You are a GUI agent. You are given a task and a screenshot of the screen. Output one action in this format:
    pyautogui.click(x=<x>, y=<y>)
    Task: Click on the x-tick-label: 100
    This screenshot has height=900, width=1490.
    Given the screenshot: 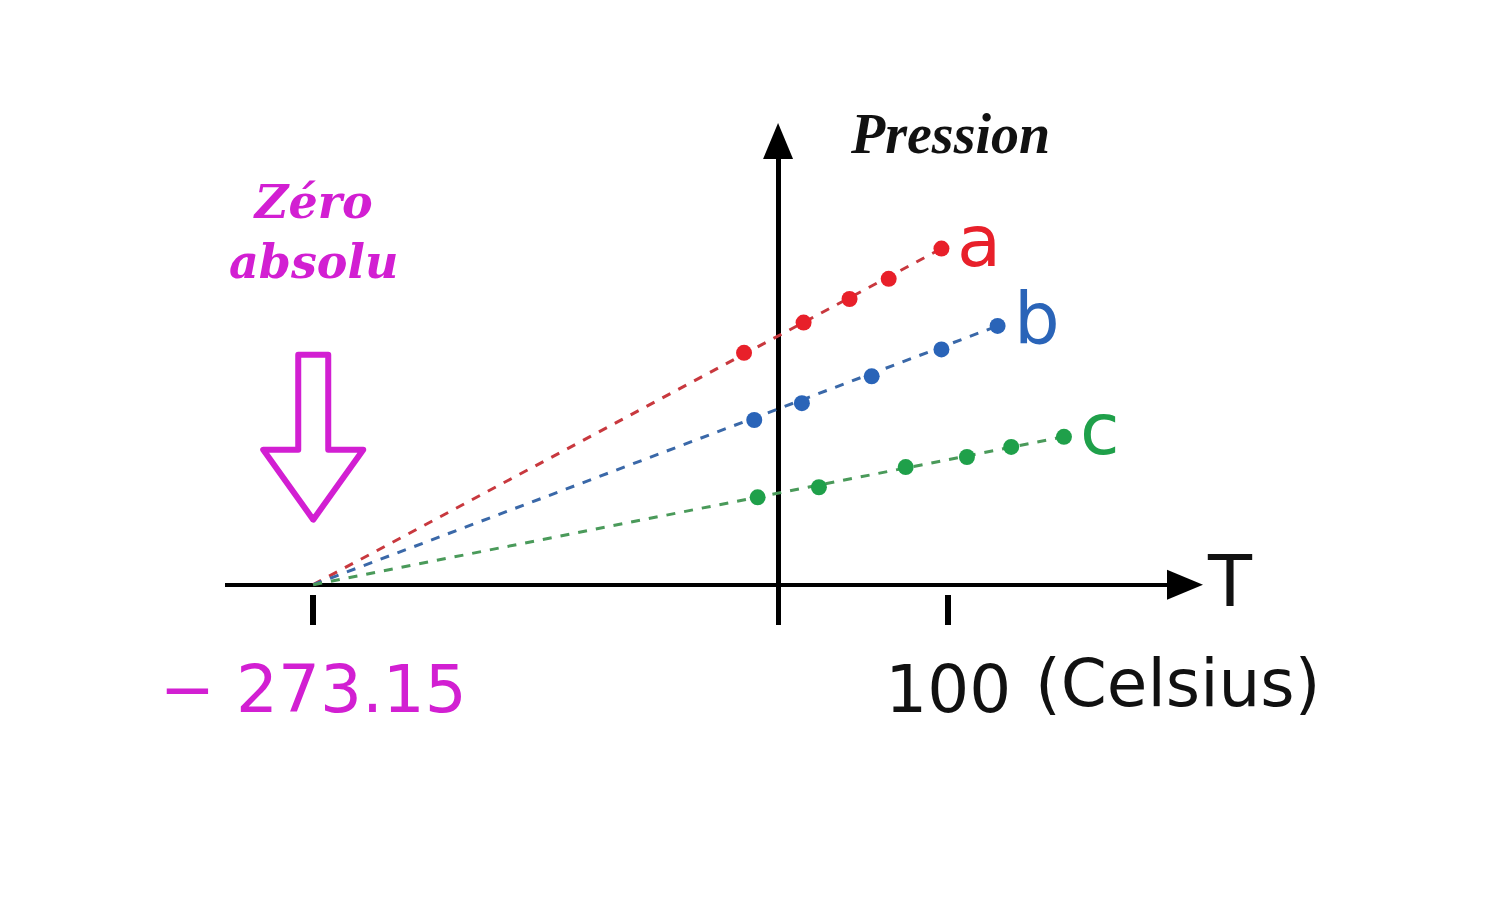 What is the action you would take?
    pyautogui.click(x=948, y=689)
    